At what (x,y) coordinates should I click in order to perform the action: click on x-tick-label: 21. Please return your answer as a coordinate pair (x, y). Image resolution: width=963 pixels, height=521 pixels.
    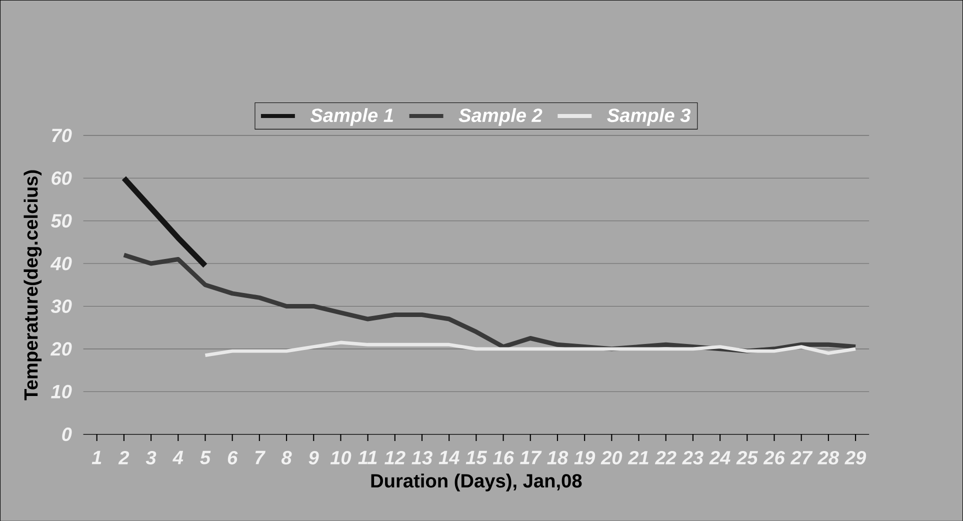
    Looking at the image, I should click on (638, 457).